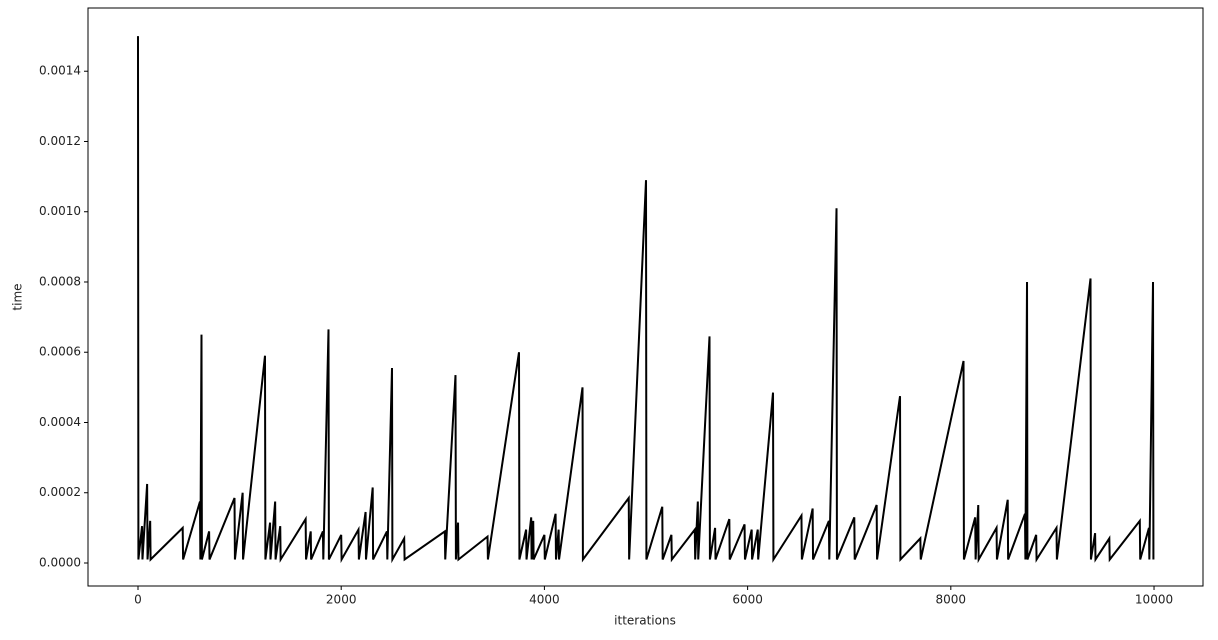 The width and height of the screenshot is (1218, 640). What do you see at coordinates (60, 141) in the screenshot?
I see `y-tick-label: 0.0012` at bounding box center [60, 141].